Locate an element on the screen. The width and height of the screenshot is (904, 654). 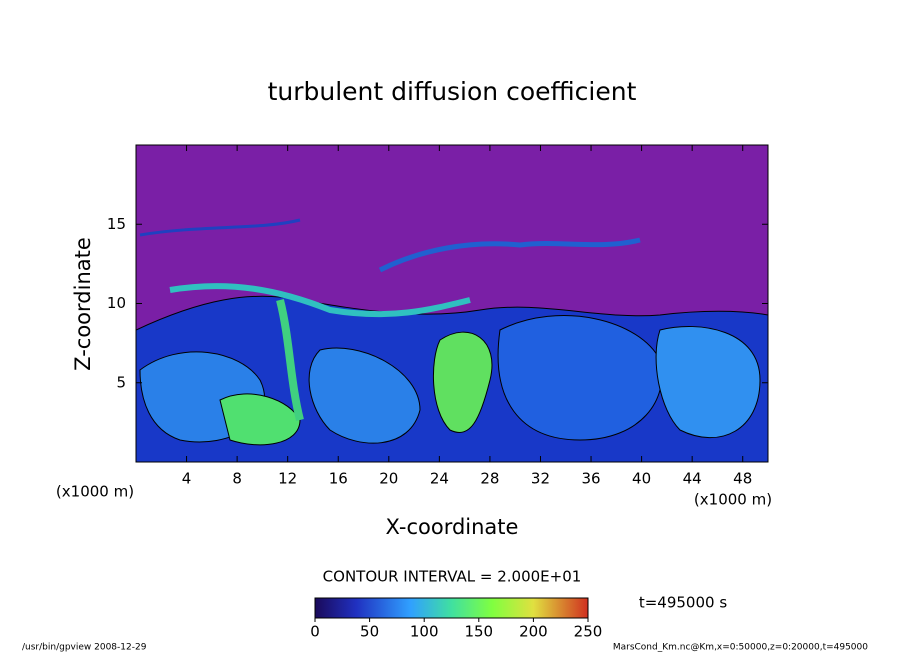
footer-left: /usr/bin/gpview 2008-12-29 is located at coordinates (84, 648).